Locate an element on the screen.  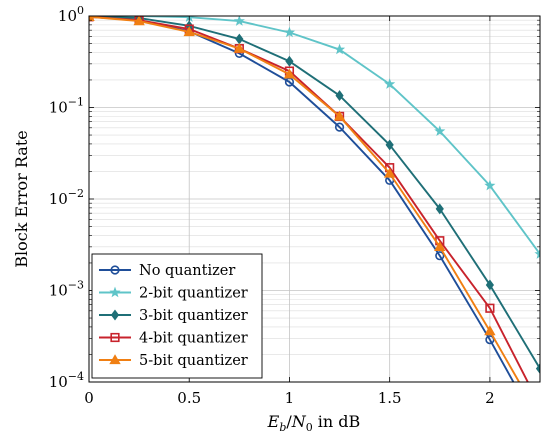
x-axis-label-slash: / is located at coordinates (289, 421).